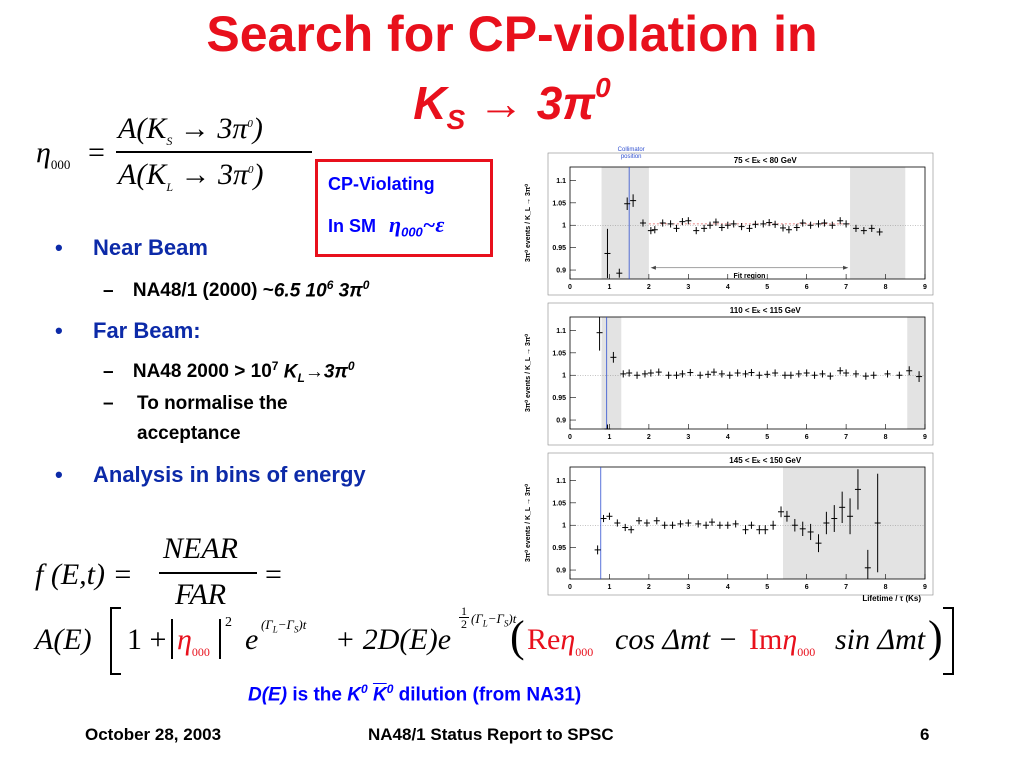 The width and height of the screenshot is (1024, 768). What do you see at coordinates (750, 276) in the screenshot?
I see `fit-region-label: Fit region` at bounding box center [750, 276].